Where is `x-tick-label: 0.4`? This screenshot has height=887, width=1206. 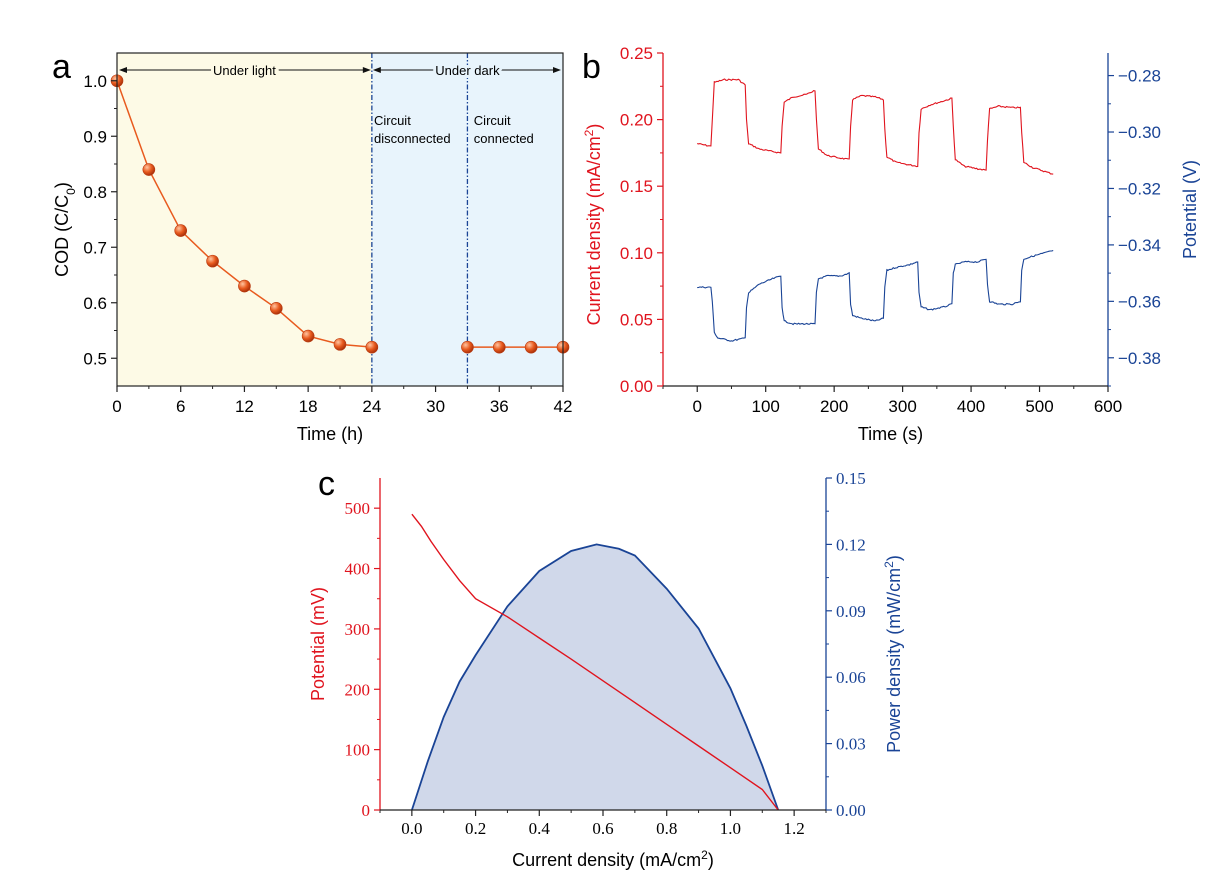
x-tick-label: 0.4 is located at coordinates (540, 828).